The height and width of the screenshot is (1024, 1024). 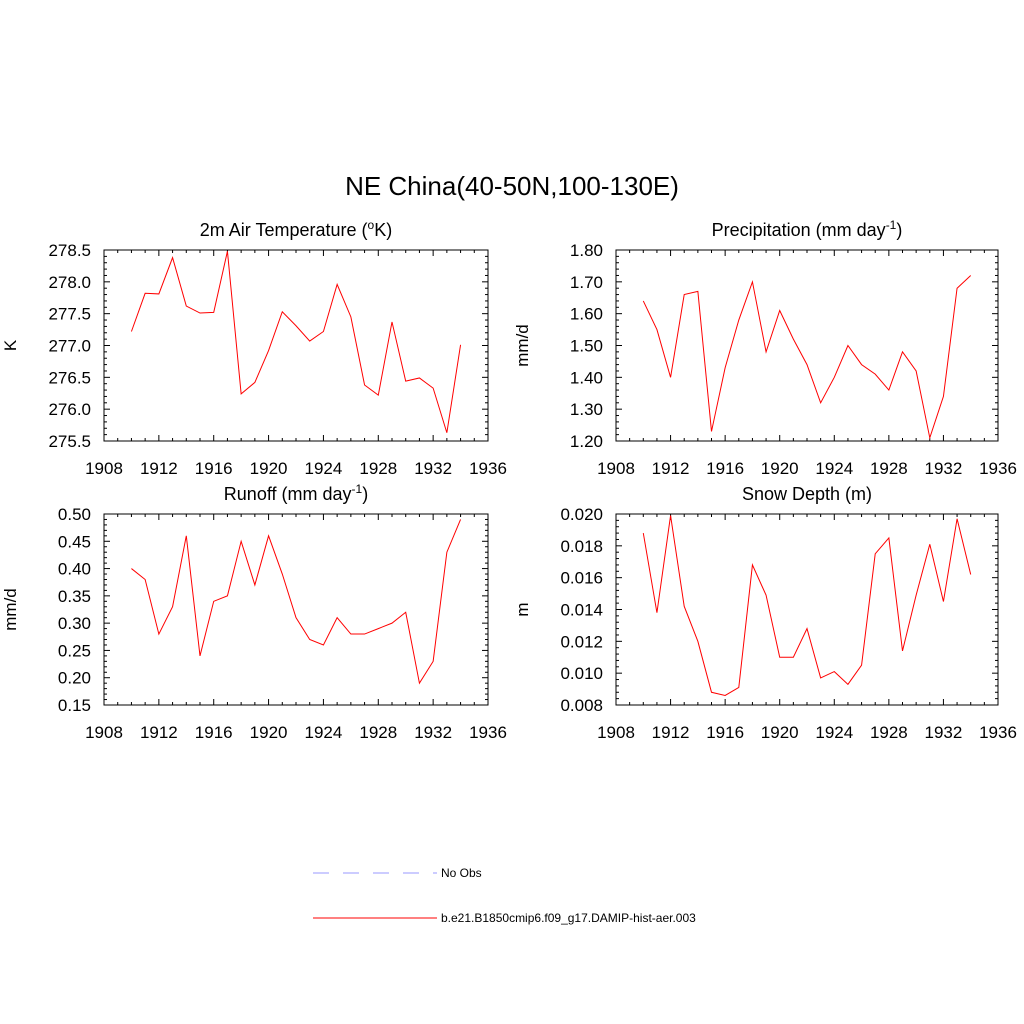 What do you see at coordinates (433, 732) in the screenshot?
I see `panel-3-xtick-label: 1932` at bounding box center [433, 732].